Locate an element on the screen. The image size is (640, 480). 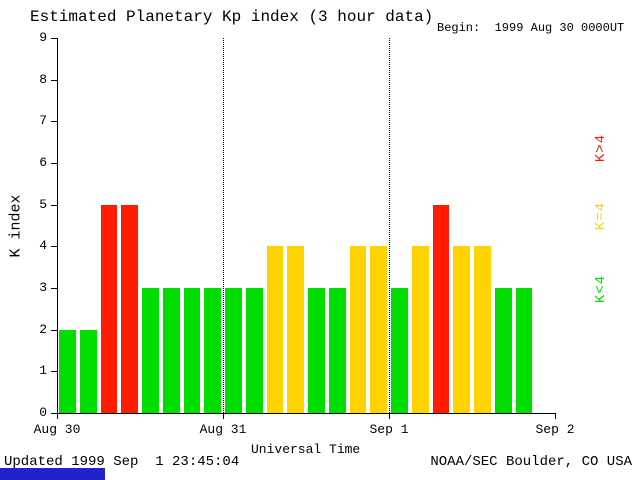
y-axis-title: K index is located at coordinates (16, 226).